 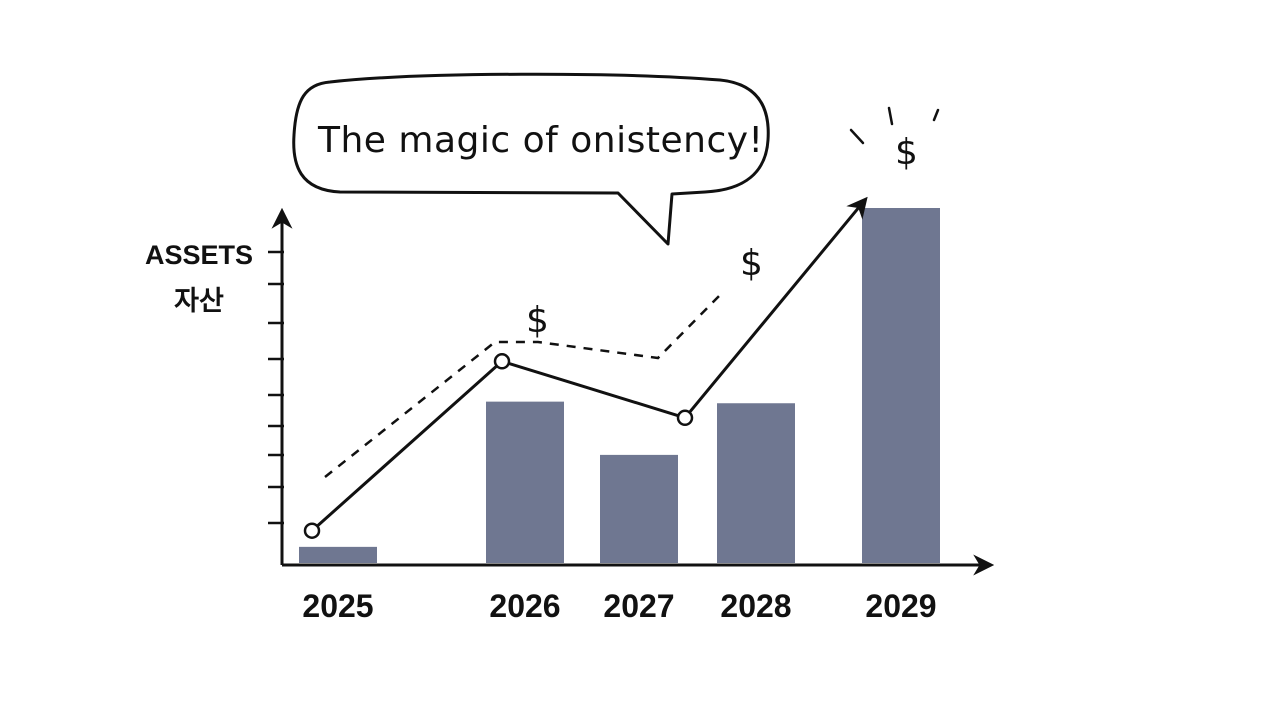 I want to click on bar-2026, so click(x=525, y=482).